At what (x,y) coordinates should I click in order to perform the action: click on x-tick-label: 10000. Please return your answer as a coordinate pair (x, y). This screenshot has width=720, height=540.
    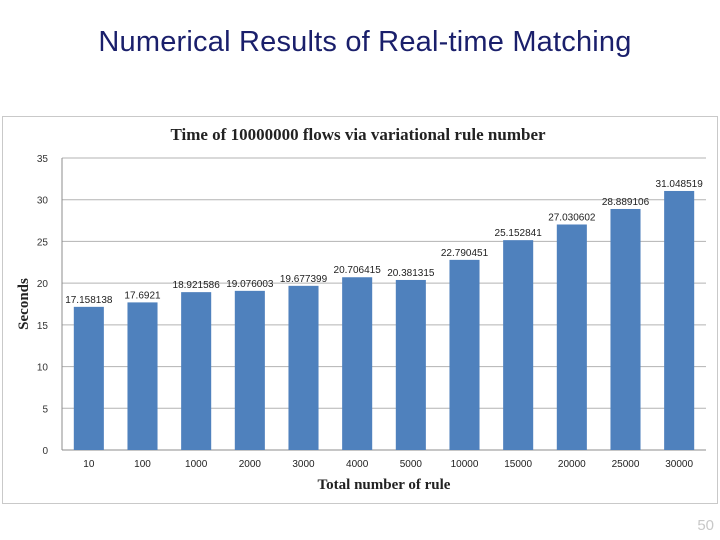
    Looking at the image, I should click on (465, 464).